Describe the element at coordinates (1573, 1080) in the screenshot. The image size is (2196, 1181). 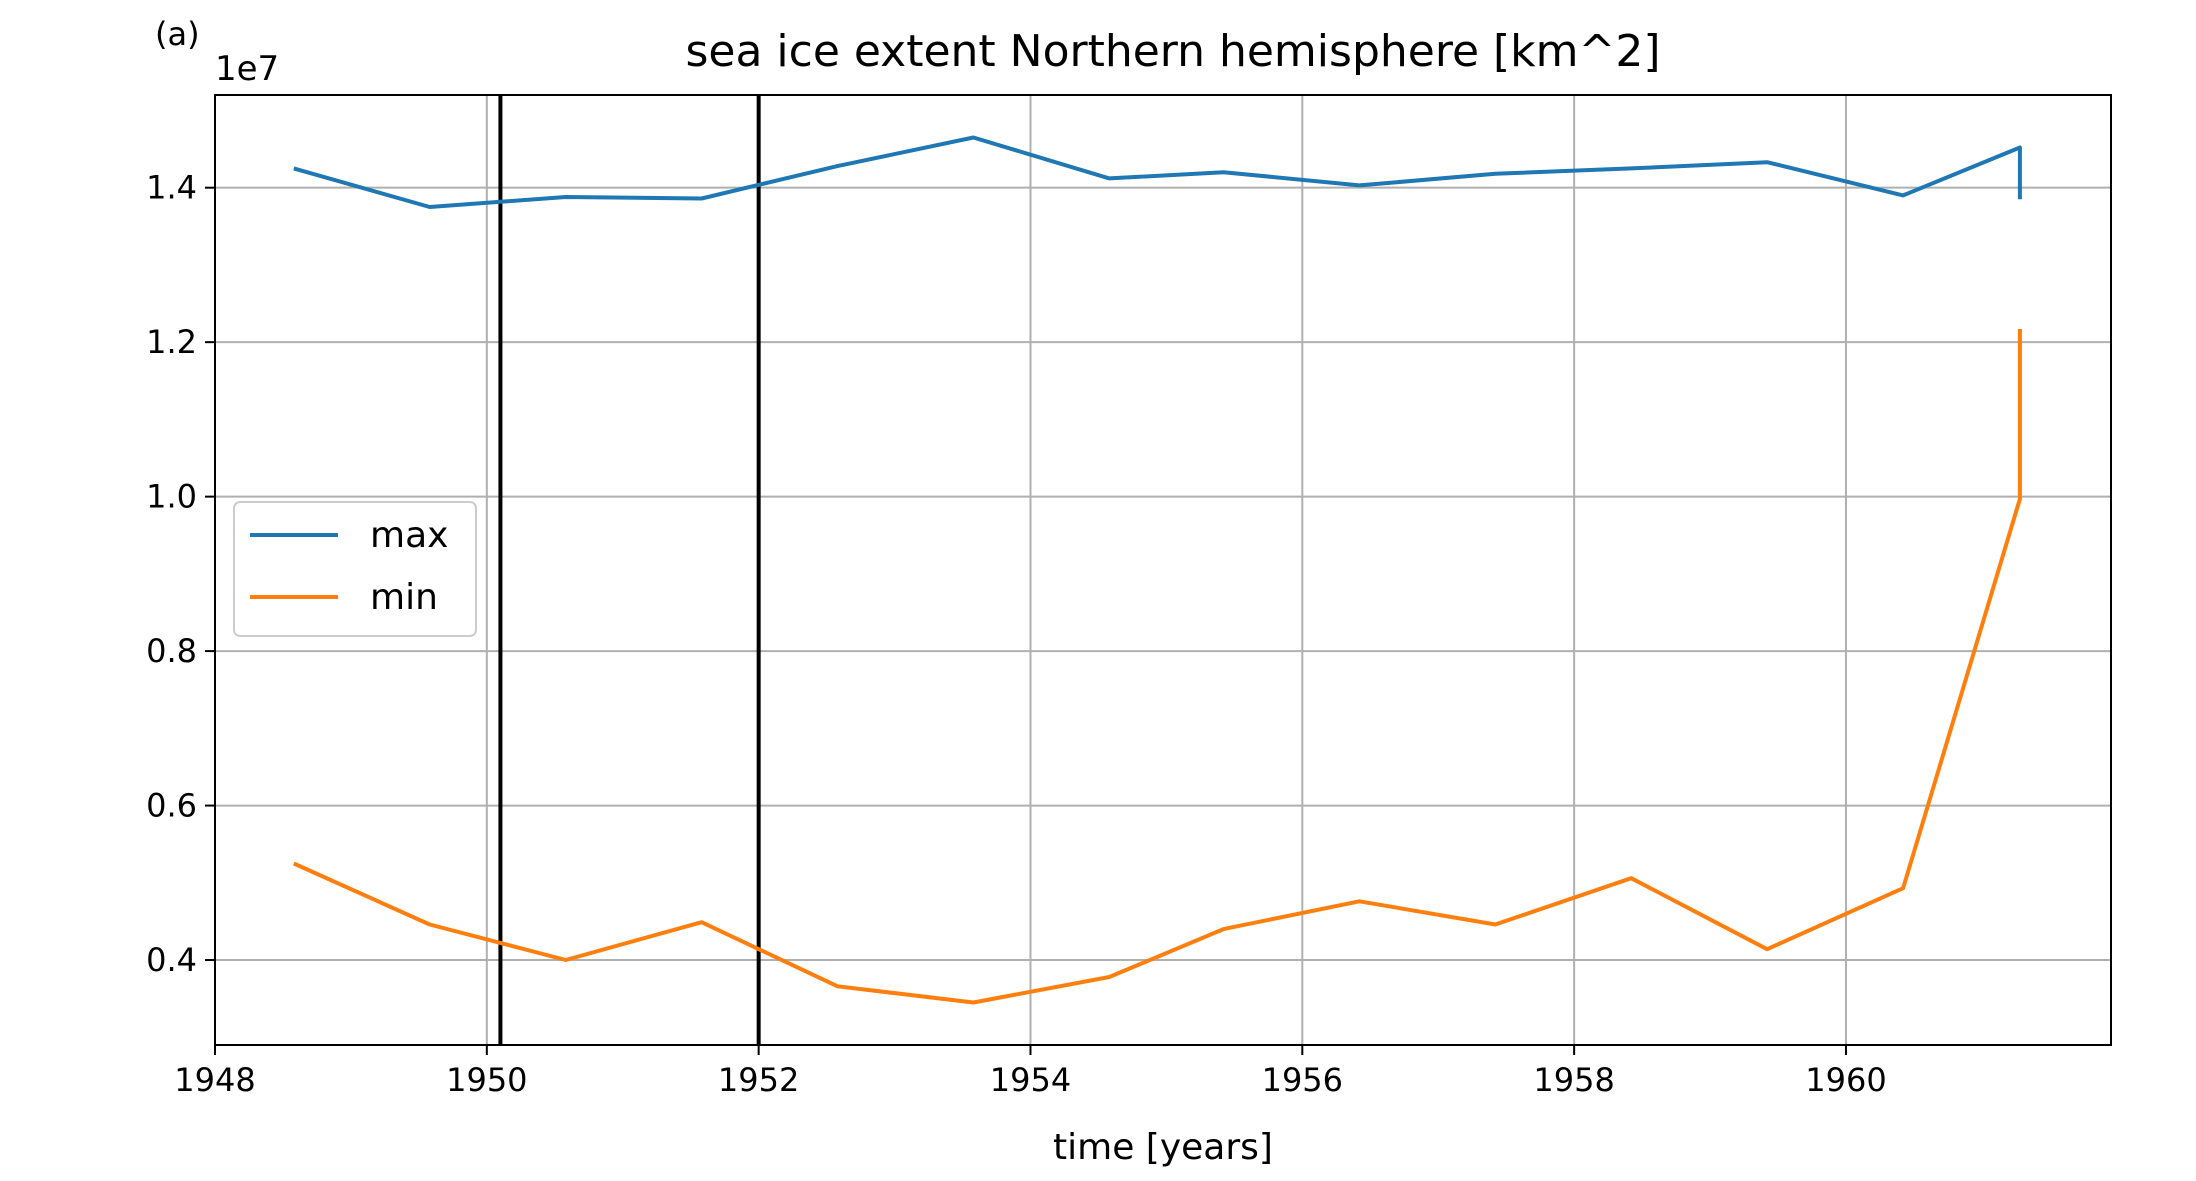
I see `x-tick-label: 1958` at that location.